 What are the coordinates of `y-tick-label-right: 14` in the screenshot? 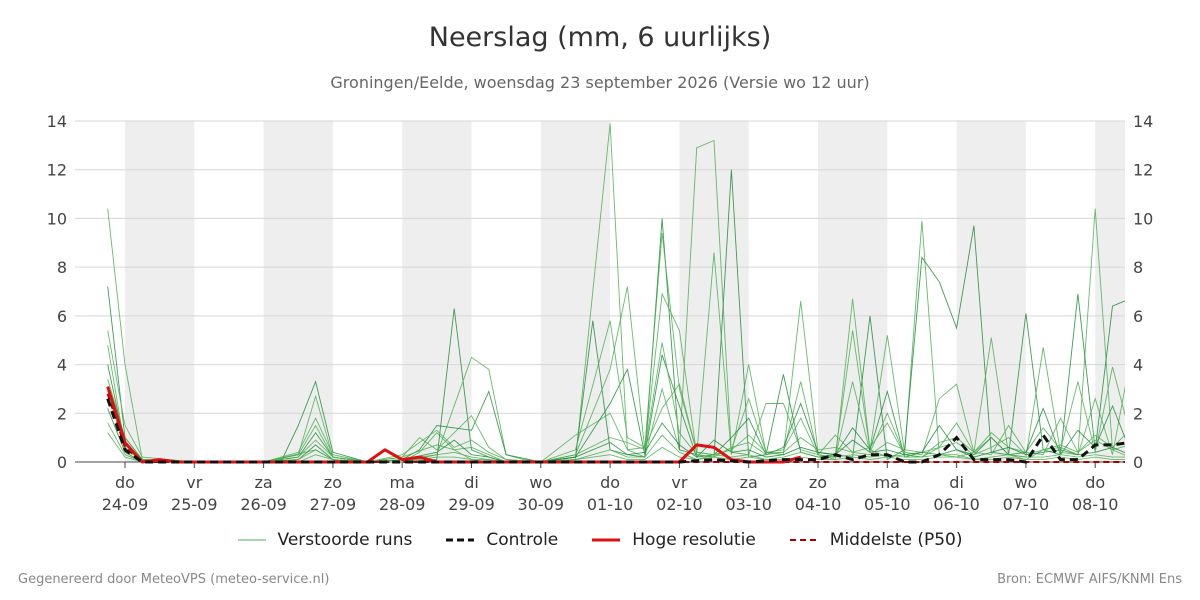 It's located at (1143, 121).